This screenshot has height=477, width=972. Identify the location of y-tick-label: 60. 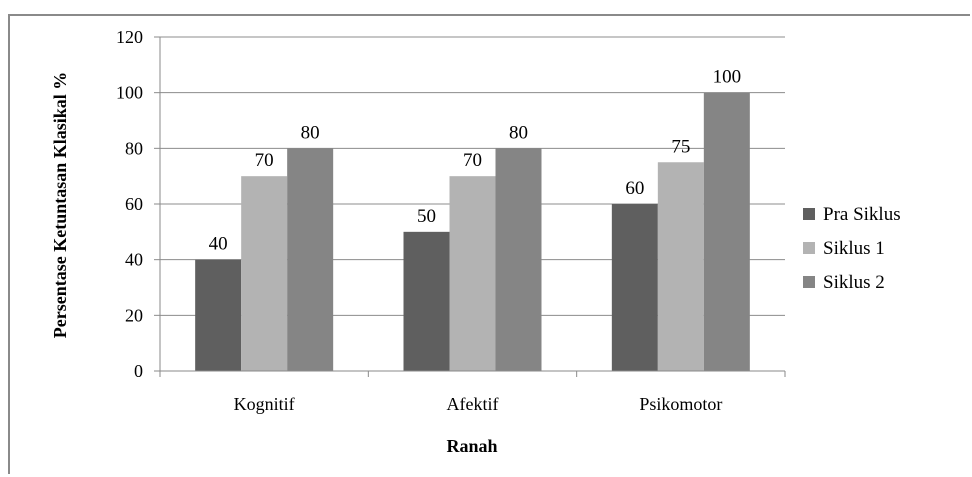
(134, 204).